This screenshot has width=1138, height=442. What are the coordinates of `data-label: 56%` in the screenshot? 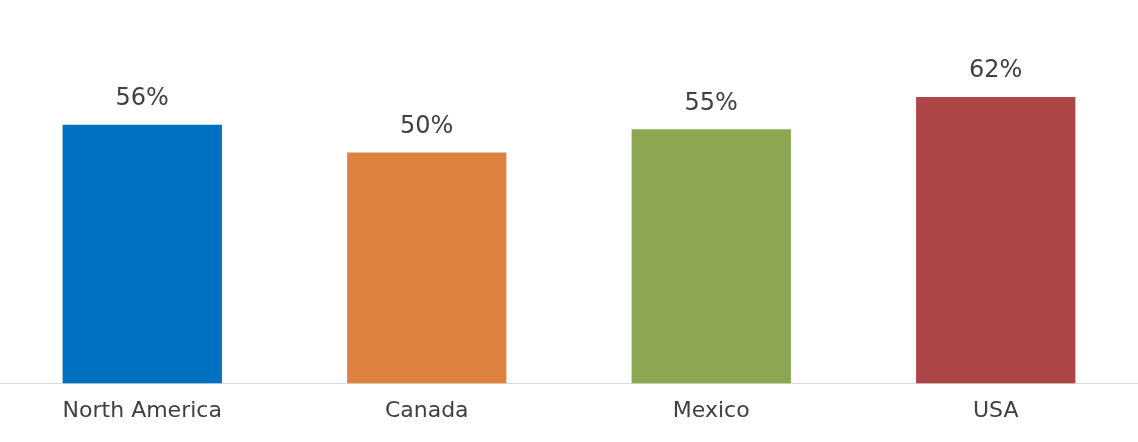 It's located at (142, 96).